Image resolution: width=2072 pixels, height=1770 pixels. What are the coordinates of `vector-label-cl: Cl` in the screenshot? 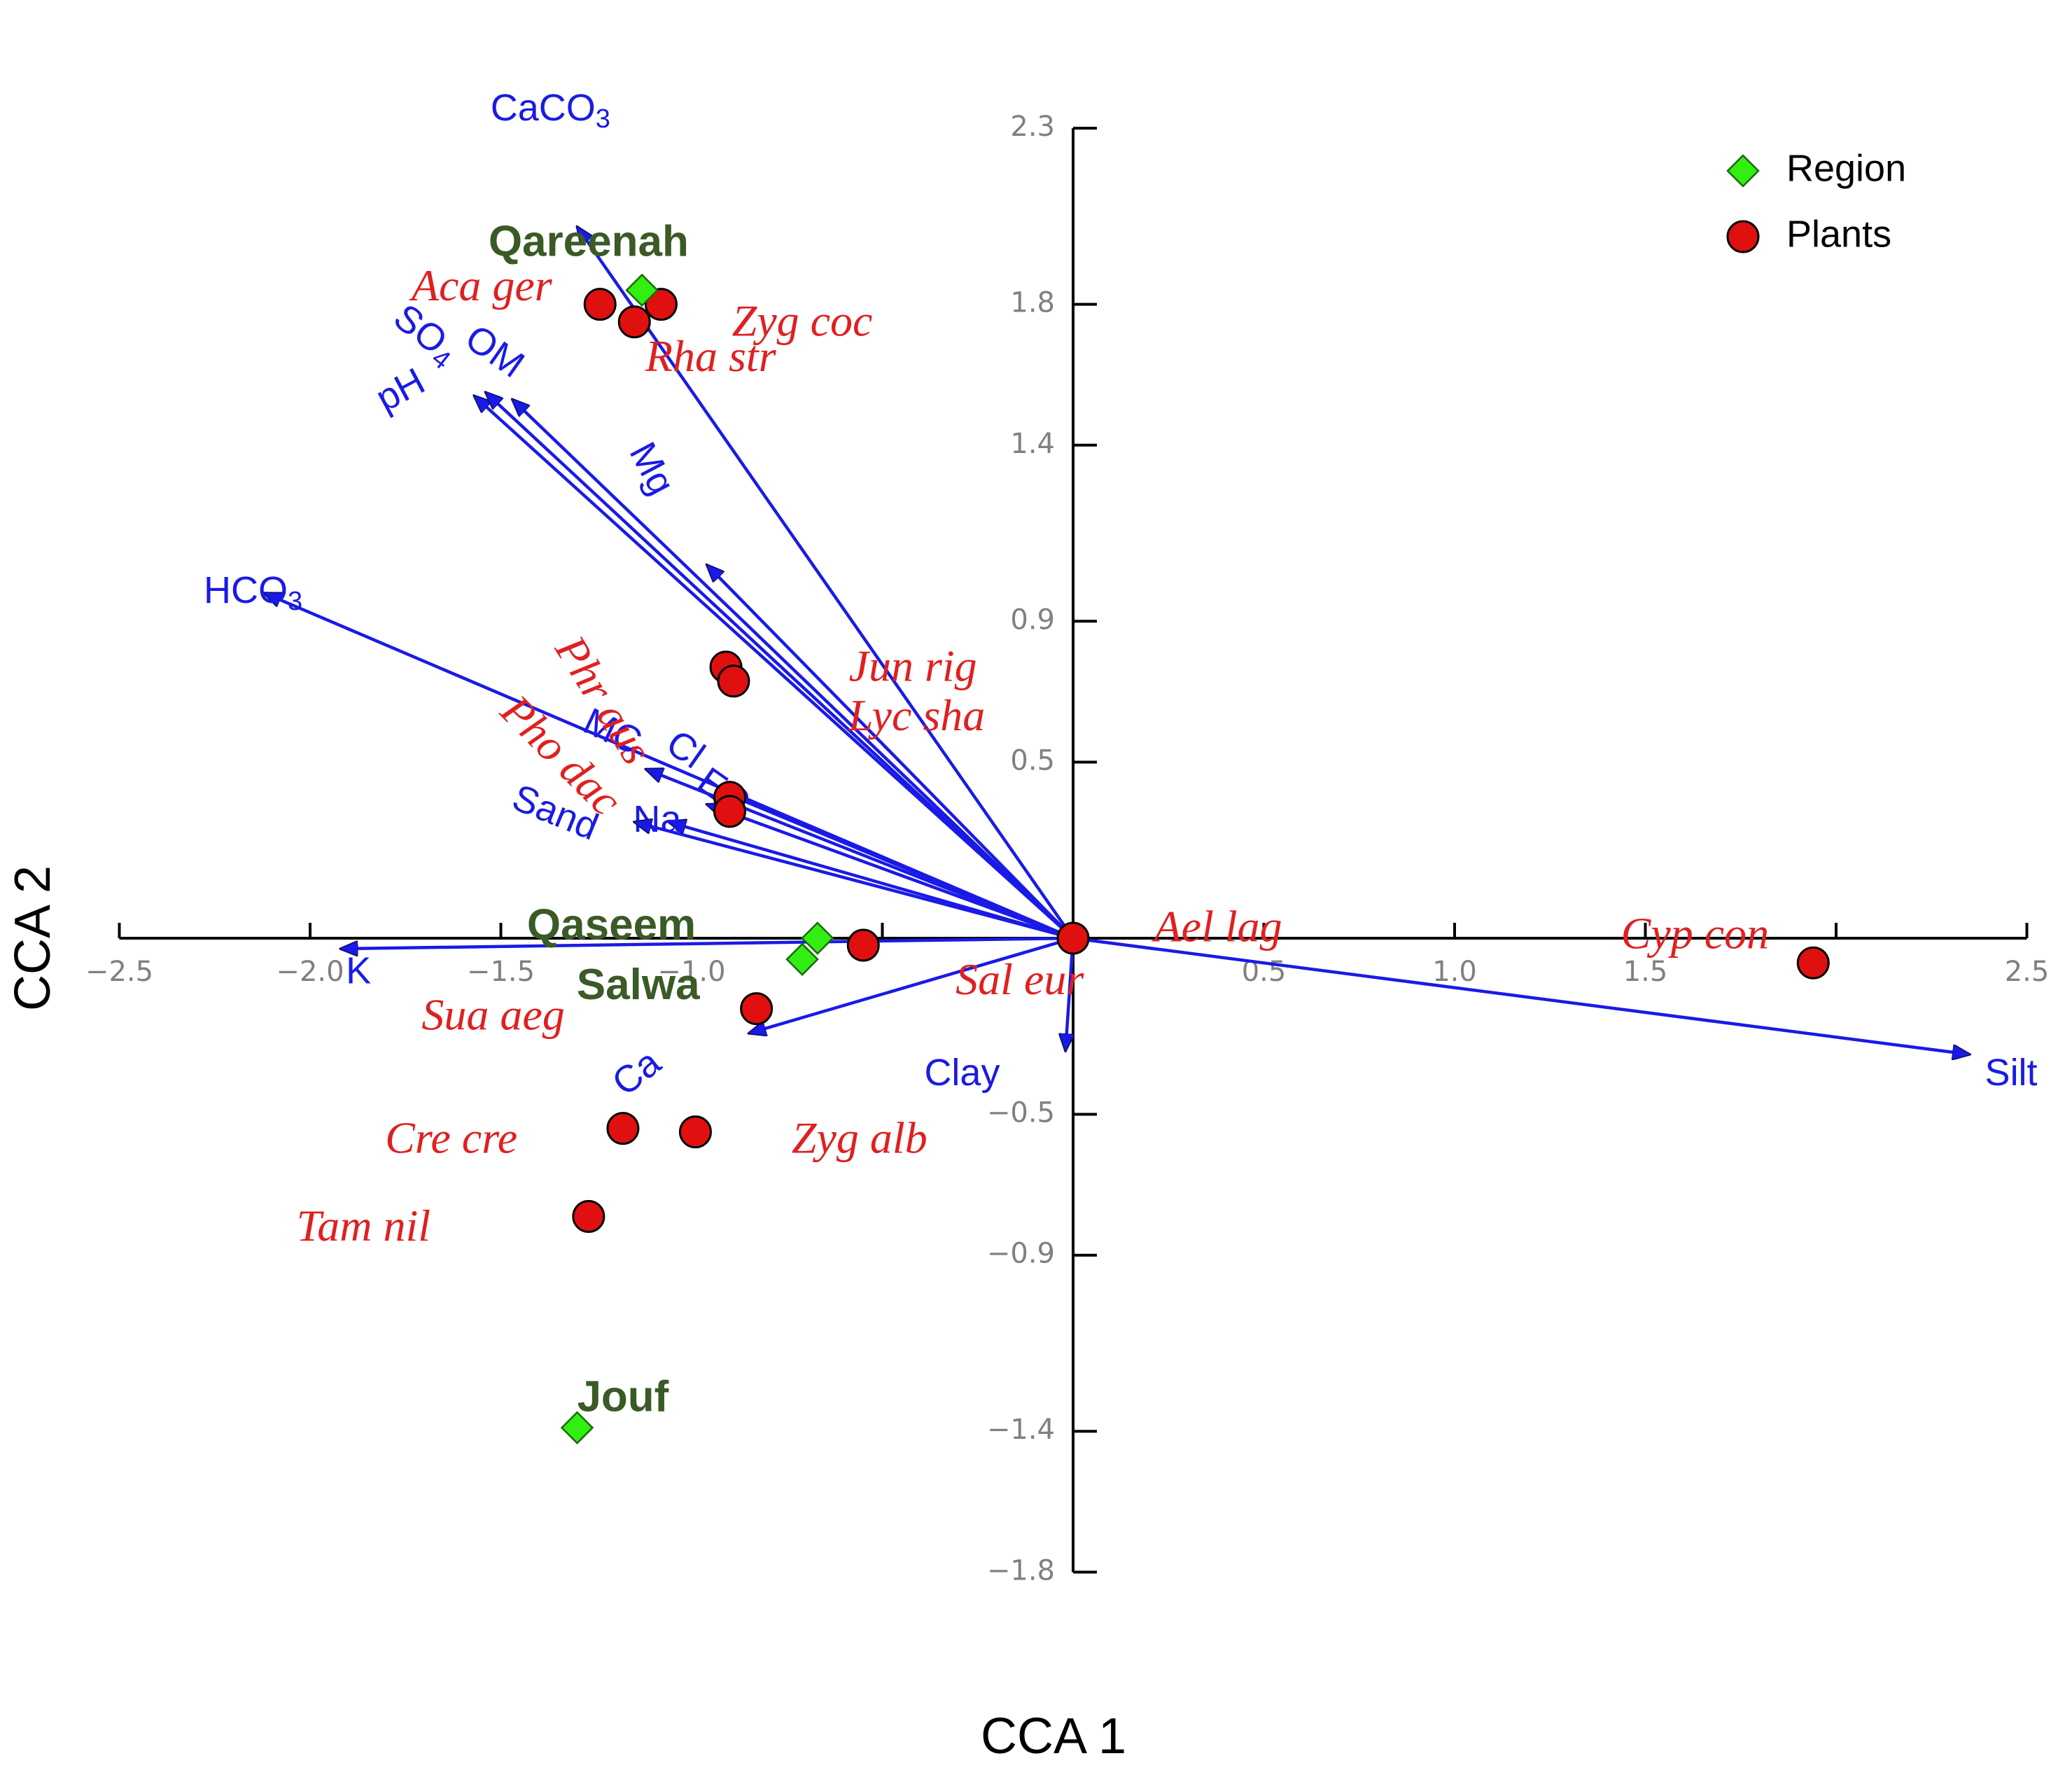 It's located at (685, 749).